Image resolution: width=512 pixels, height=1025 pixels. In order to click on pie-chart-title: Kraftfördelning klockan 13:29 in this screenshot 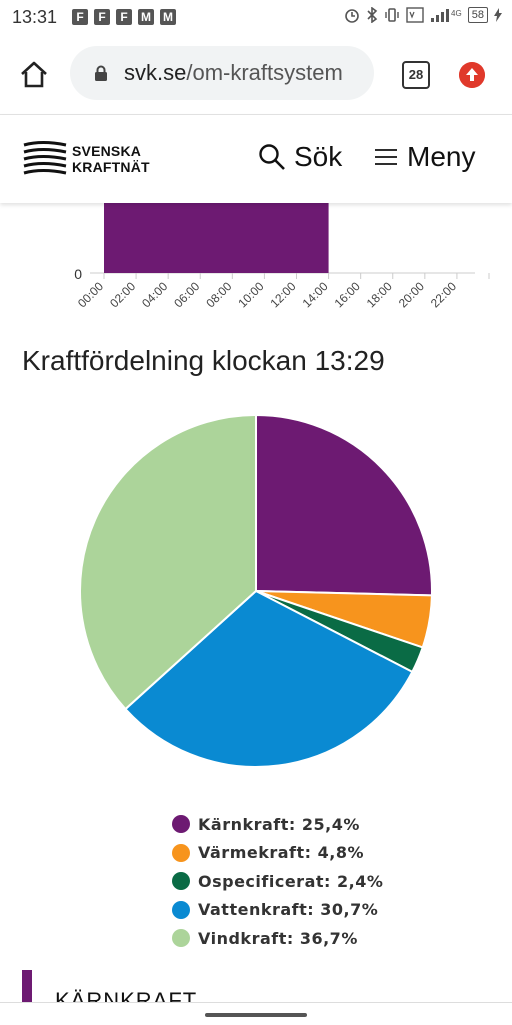, I will do `click(203, 360)`.